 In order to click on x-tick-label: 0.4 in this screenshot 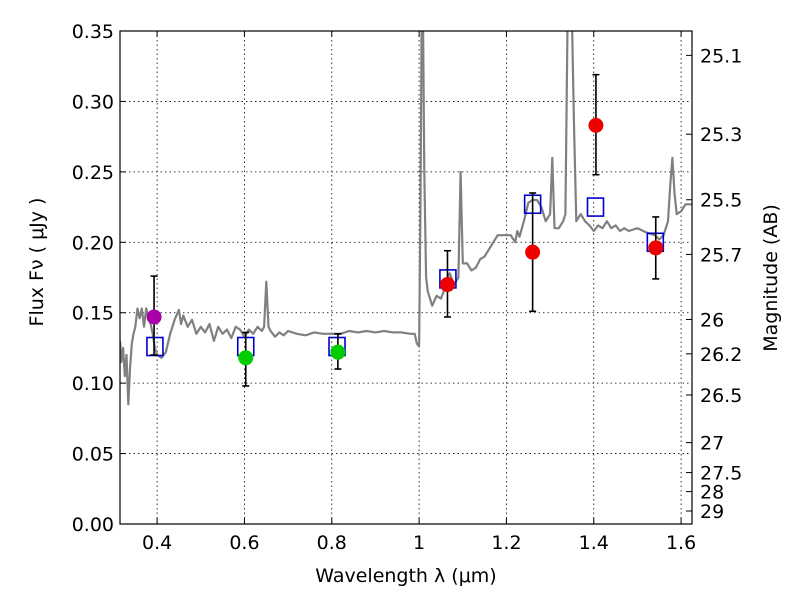, I will do `click(157, 543)`.